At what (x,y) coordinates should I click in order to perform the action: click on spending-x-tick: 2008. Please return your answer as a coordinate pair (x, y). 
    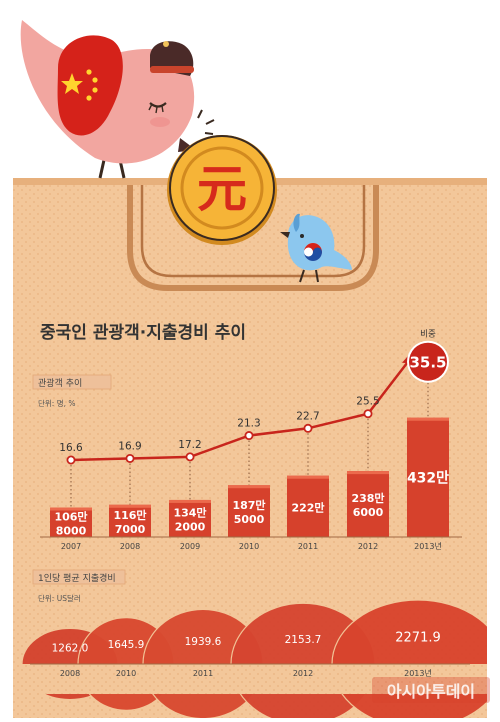
    Looking at the image, I should click on (70, 673).